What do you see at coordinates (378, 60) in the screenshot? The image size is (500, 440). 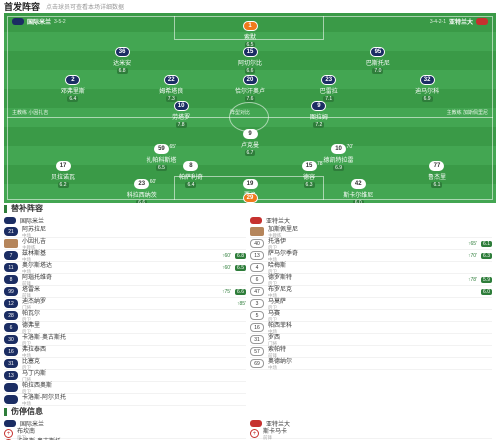 I see `home-player: 95 巴斯托尼 7.0` at bounding box center [378, 60].